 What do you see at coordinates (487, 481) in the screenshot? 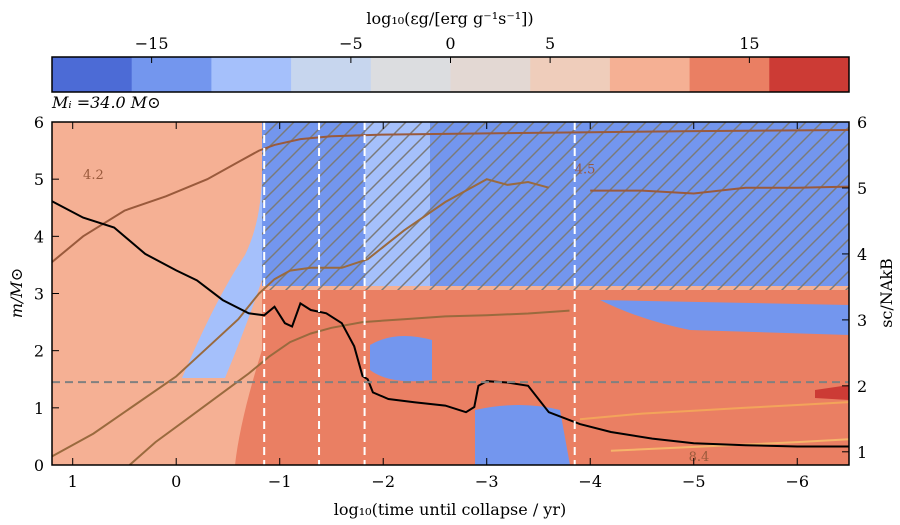
I see `x-tick-label: −3` at bounding box center [487, 481].